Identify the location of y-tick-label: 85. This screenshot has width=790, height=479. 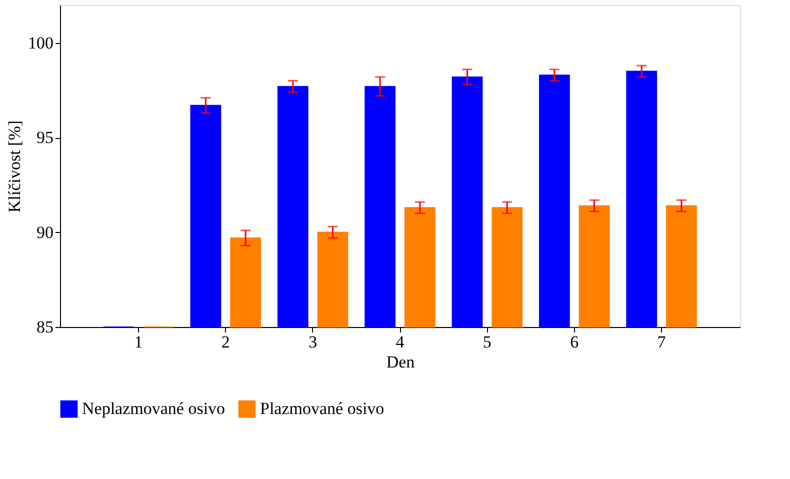
(45, 327).